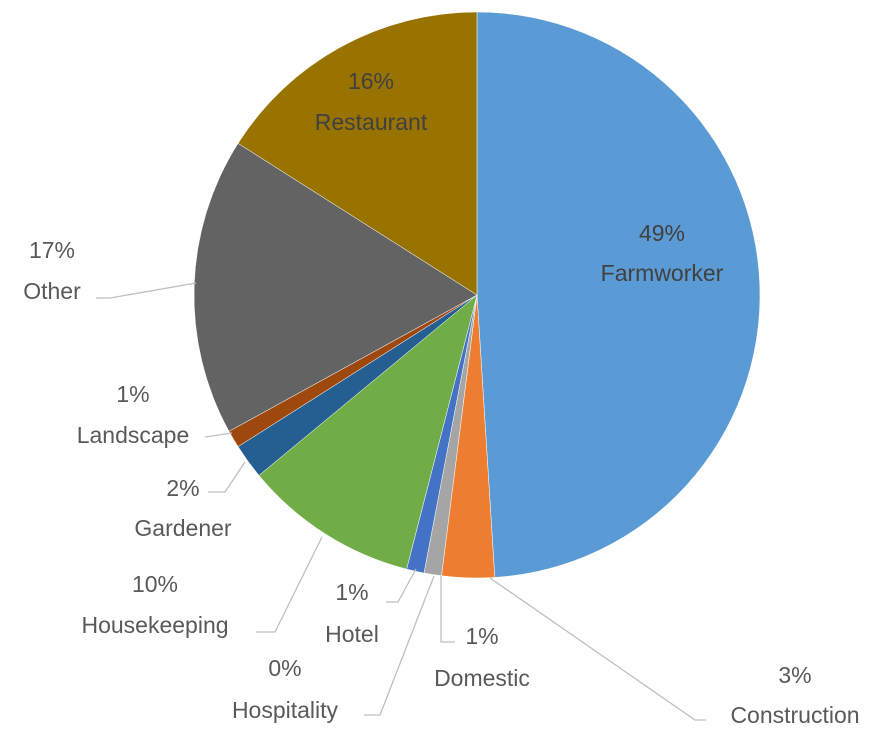 Image resolution: width=884 pixels, height=730 pixels. What do you see at coordinates (285, 710) in the screenshot?
I see `data-label-category: Hospitality` at bounding box center [285, 710].